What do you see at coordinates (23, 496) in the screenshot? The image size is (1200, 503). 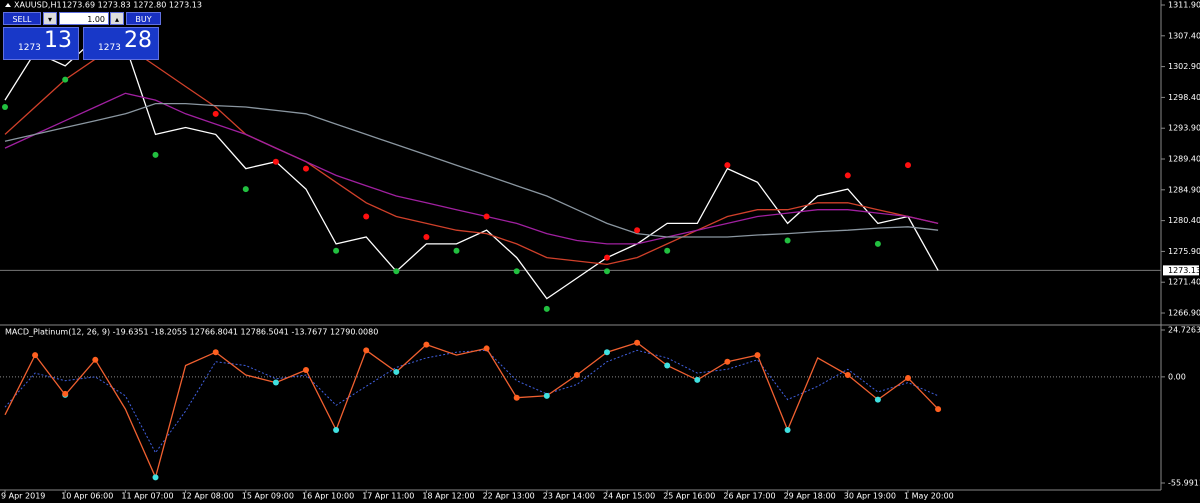 I see `x-tick-label: 9 Apr 2019` at bounding box center [23, 496].